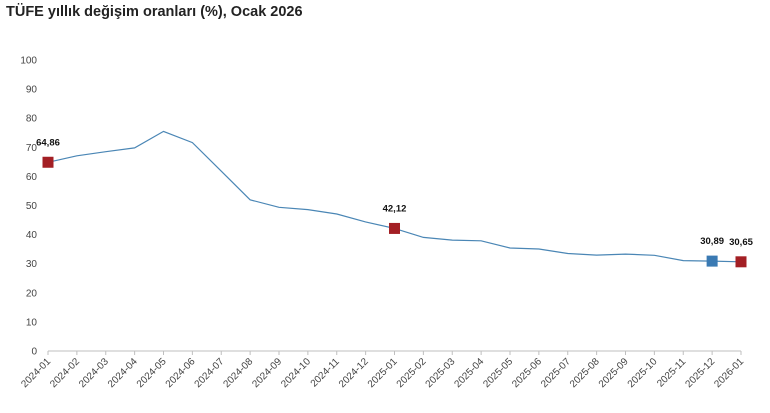 The height and width of the screenshot is (413, 770). Describe the element at coordinates (65, 373) in the screenshot. I see `x-tick-label: 2024-02` at that location.